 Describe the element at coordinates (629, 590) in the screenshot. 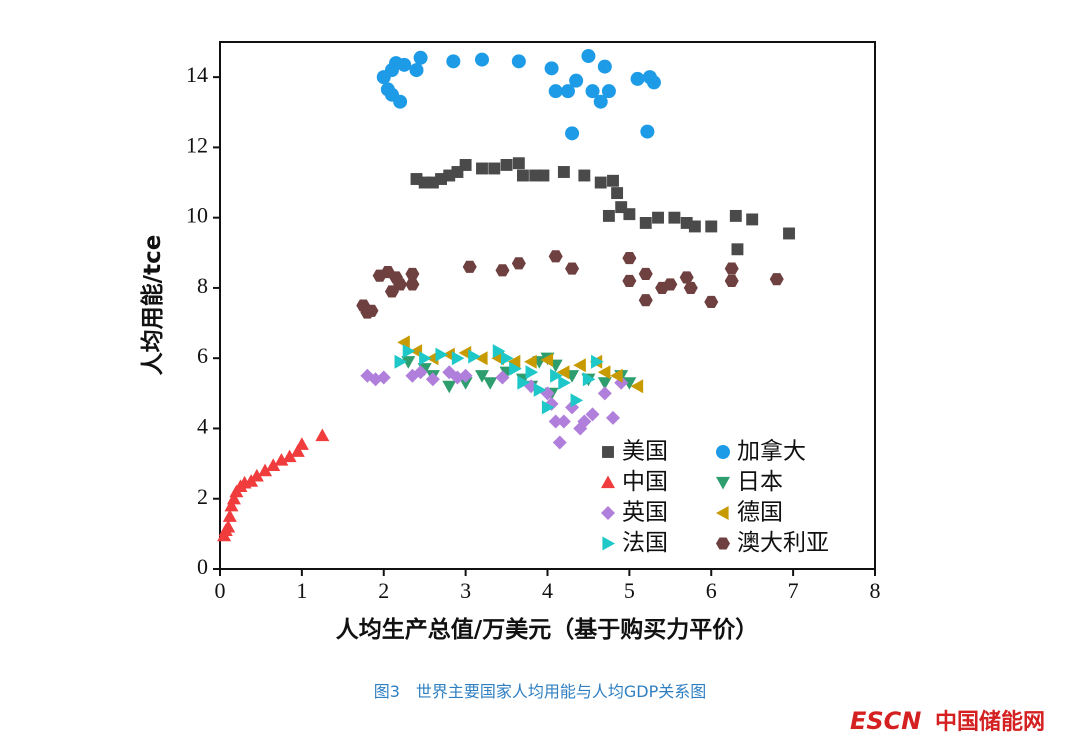

I see `x-tick-label: 5` at that location.